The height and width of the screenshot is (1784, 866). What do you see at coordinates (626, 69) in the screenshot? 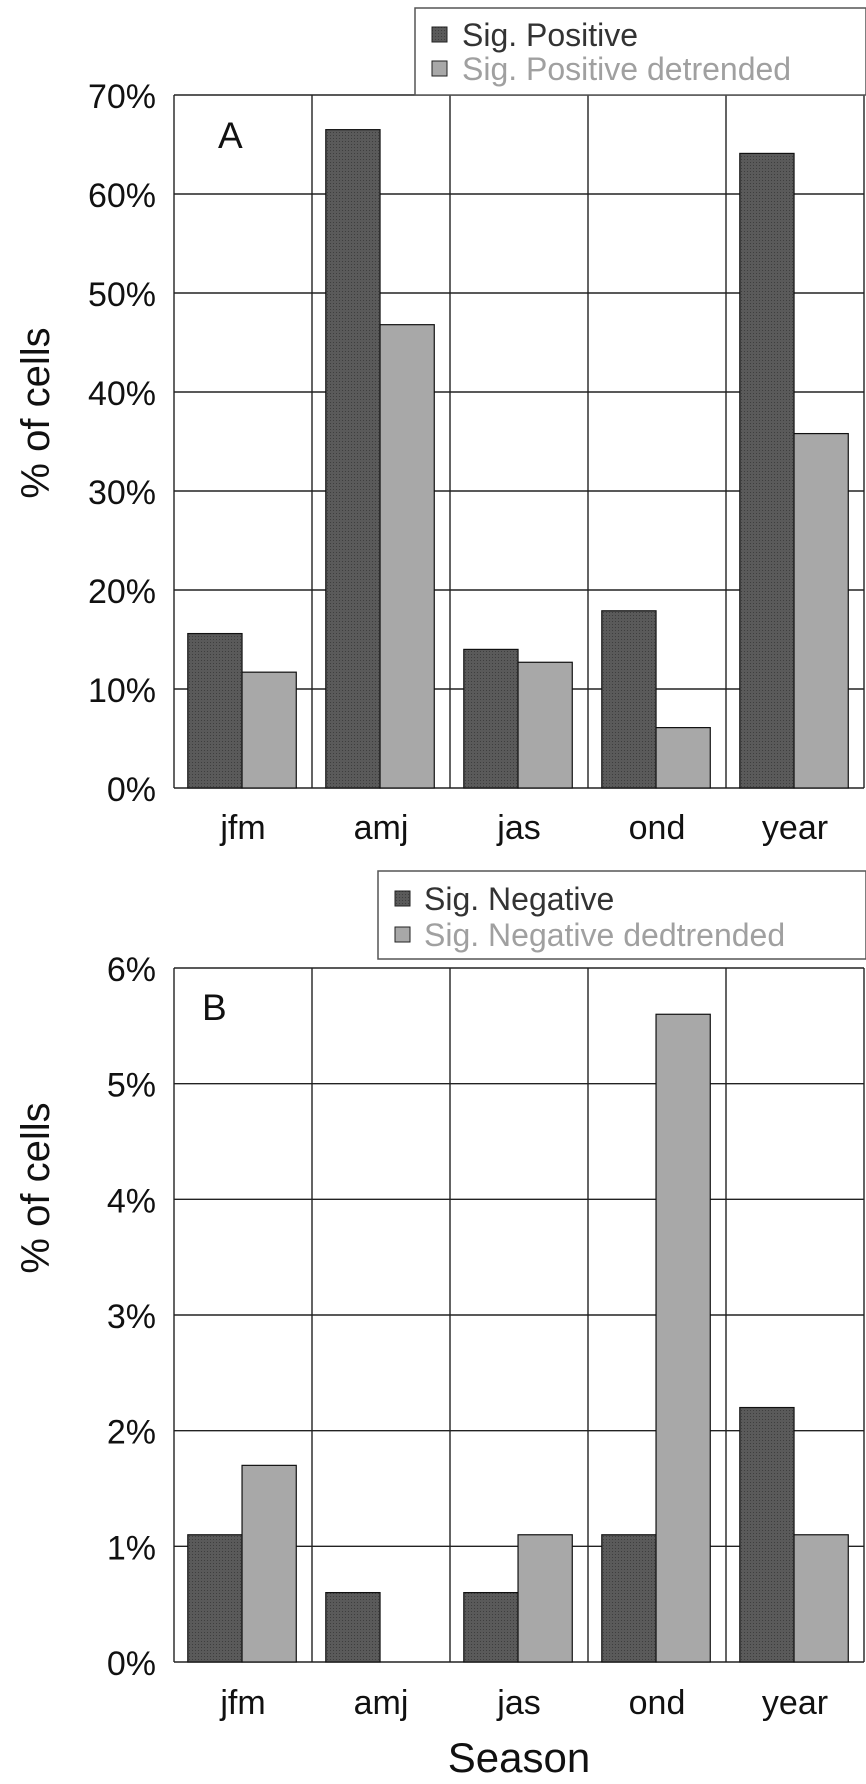
I see `panel-a-legend-label-2: Sig. Positive detrended` at bounding box center [626, 69].